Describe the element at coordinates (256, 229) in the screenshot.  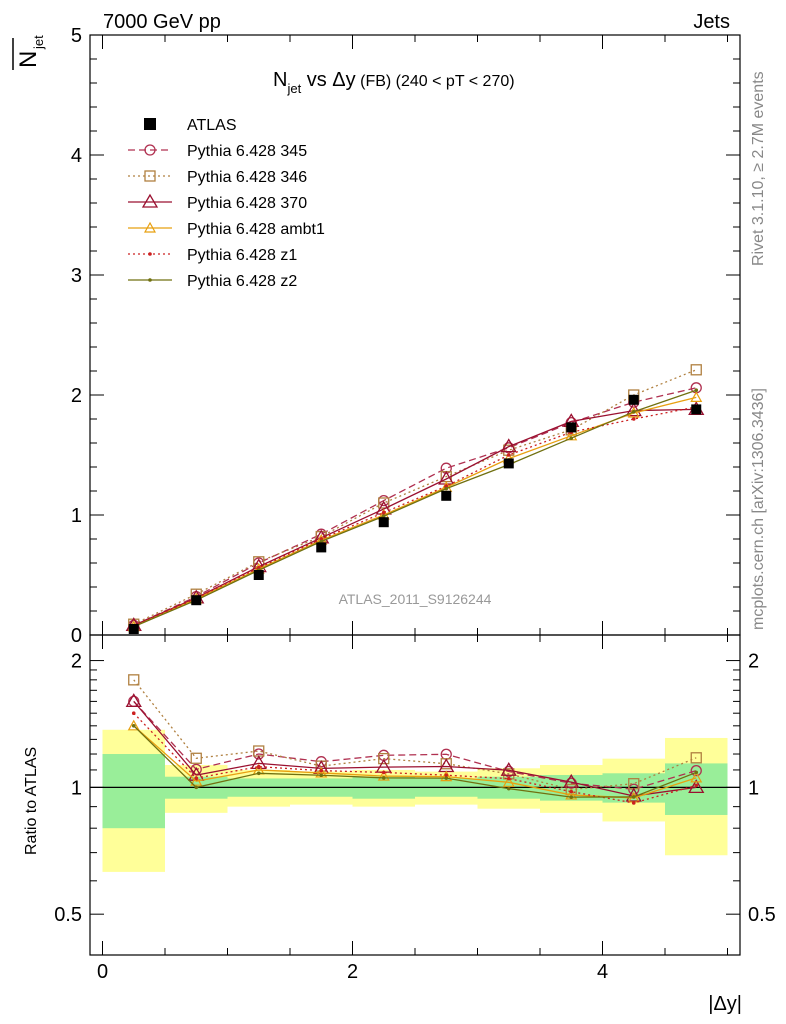
I see `legend-label: Pythia 6.428 ambt1` at that location.